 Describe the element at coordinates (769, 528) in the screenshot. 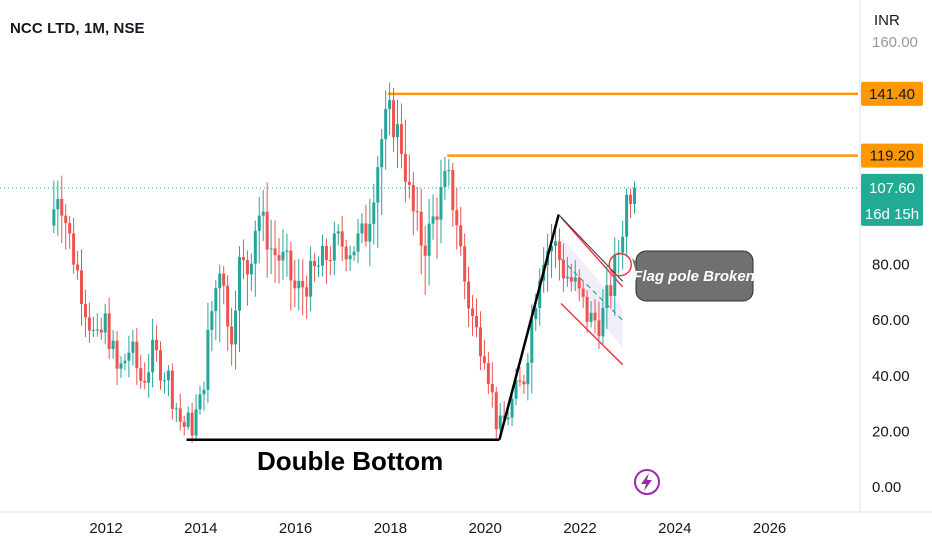

I see `x-tick-label: 2026` at that location.